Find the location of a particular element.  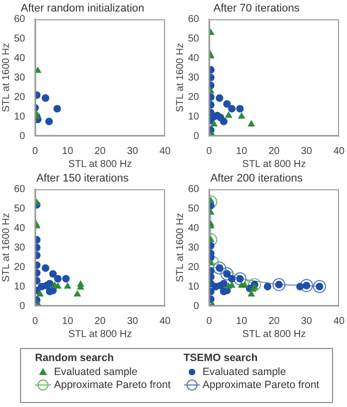

chart-title: After 200 iterations is located at coordinates (257, 178).